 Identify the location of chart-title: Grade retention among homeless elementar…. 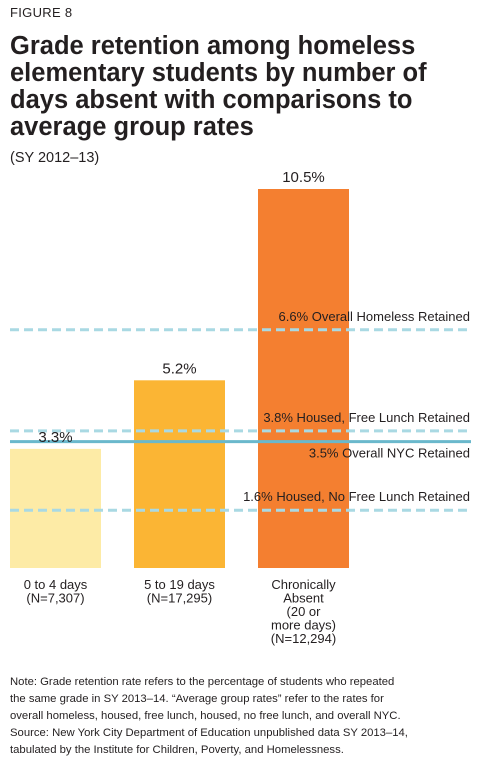
(218, 86).